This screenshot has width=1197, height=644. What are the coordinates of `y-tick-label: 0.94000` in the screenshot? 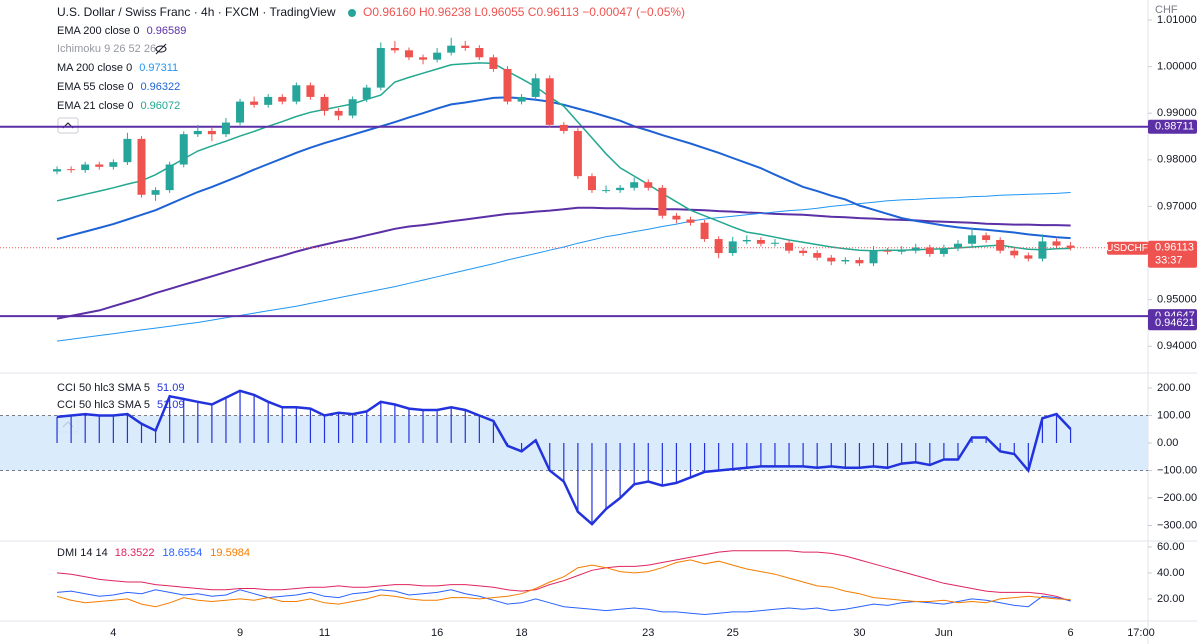 It's located at (1177, 346).